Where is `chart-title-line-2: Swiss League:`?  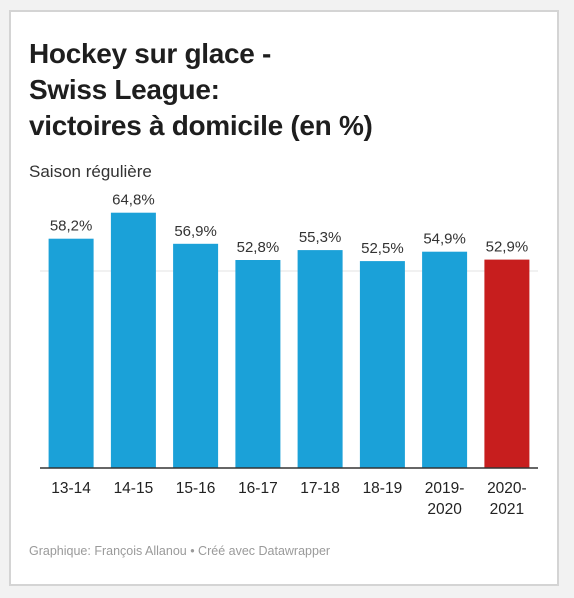 chart-title-line-2: Swiss League: is located at coordinates (124, 89).